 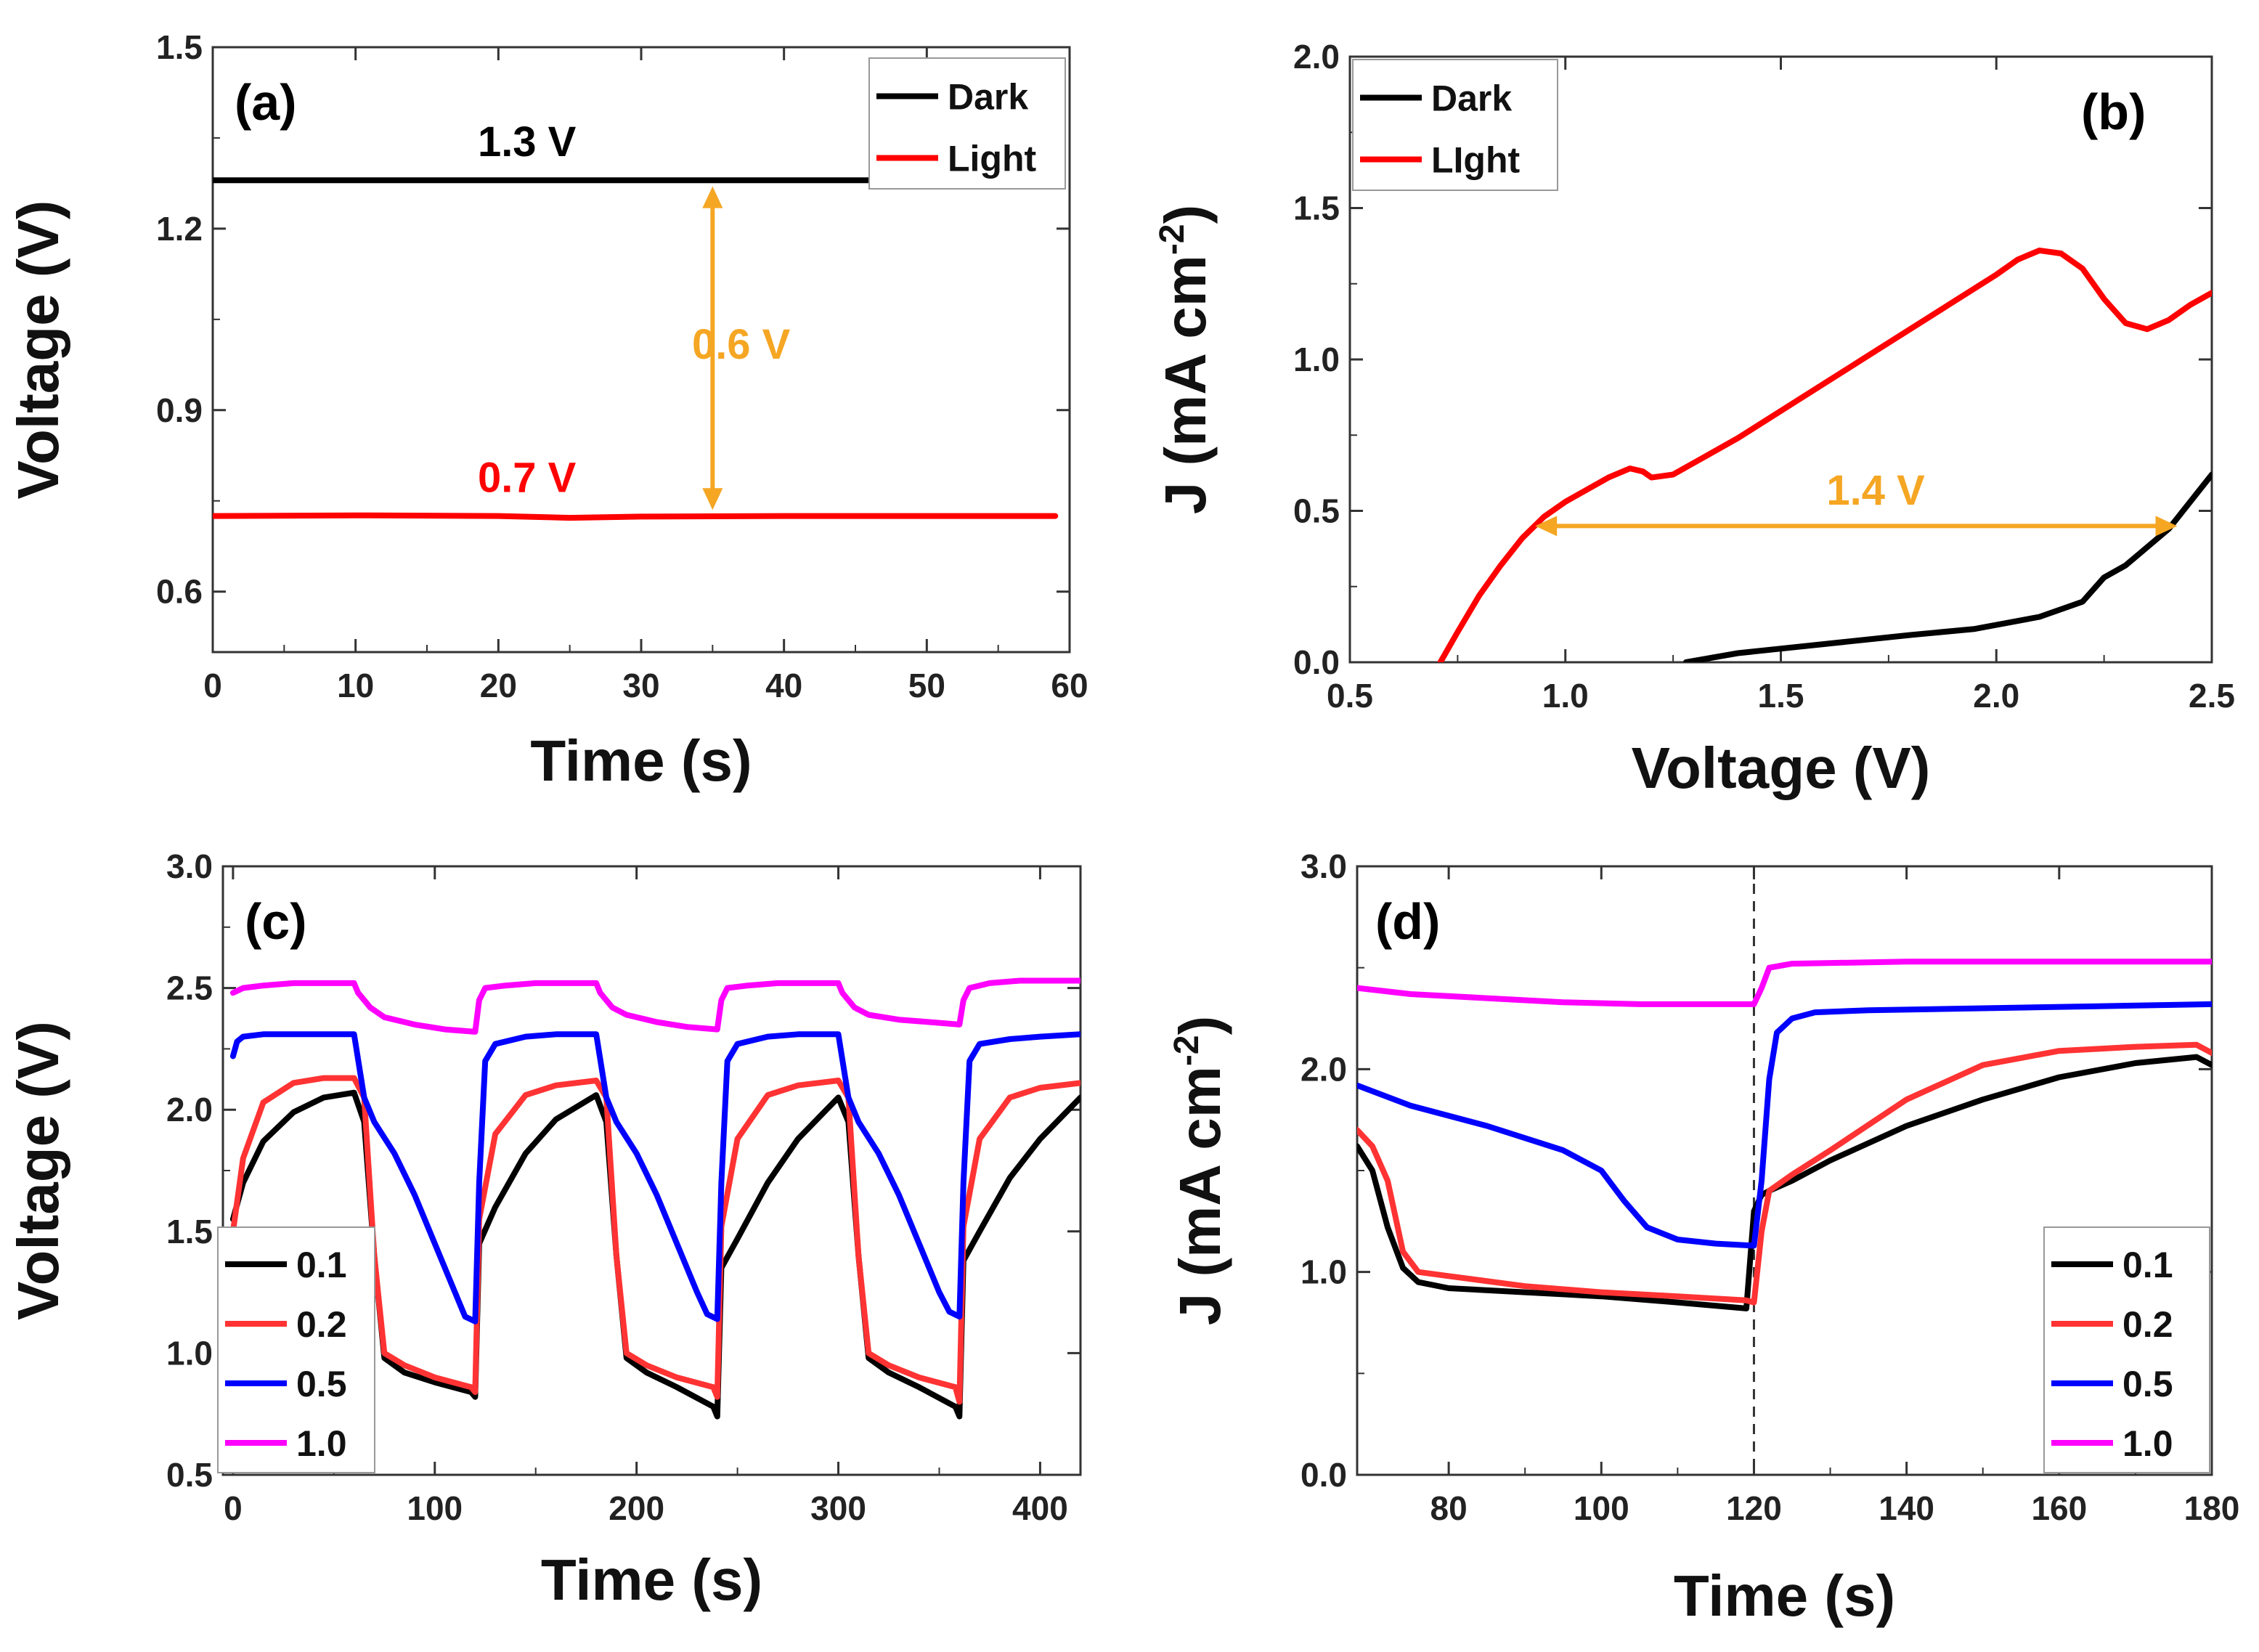 I want to click on x-tick-label: 160, so click(x=2059, y=1508).